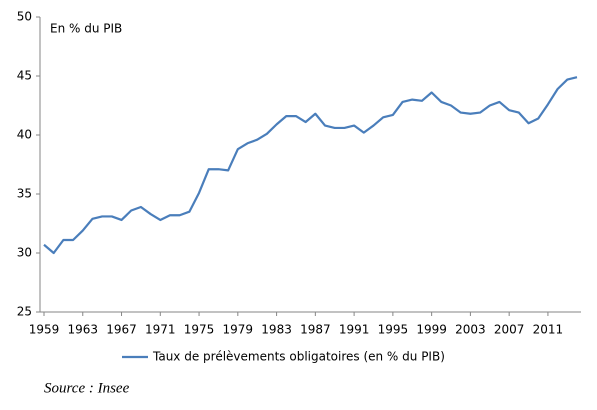 This screenshot has height=410, width=597. What do you see at coordinates (470, 330) in the screenshot?
I see `x-tick-label: 2003` at bounding box center [470, 330].